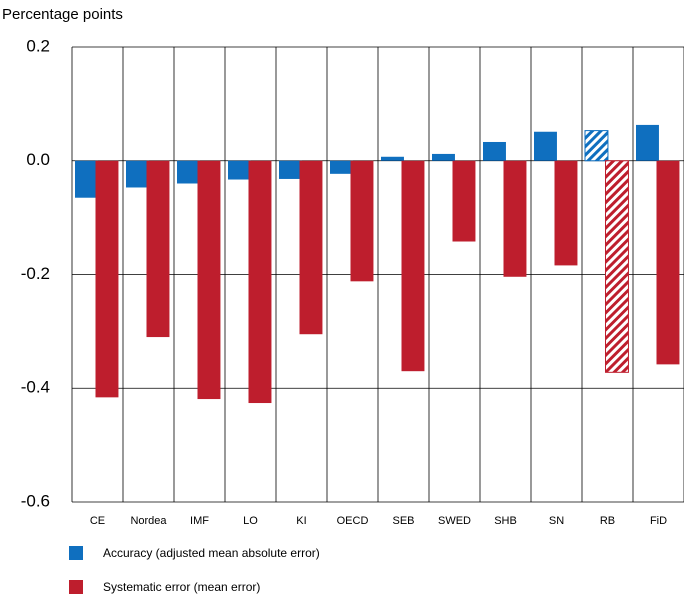 This screenshot has width=684, height=603. I want to click on x-tick-label: Nordea, so click(148, 521).